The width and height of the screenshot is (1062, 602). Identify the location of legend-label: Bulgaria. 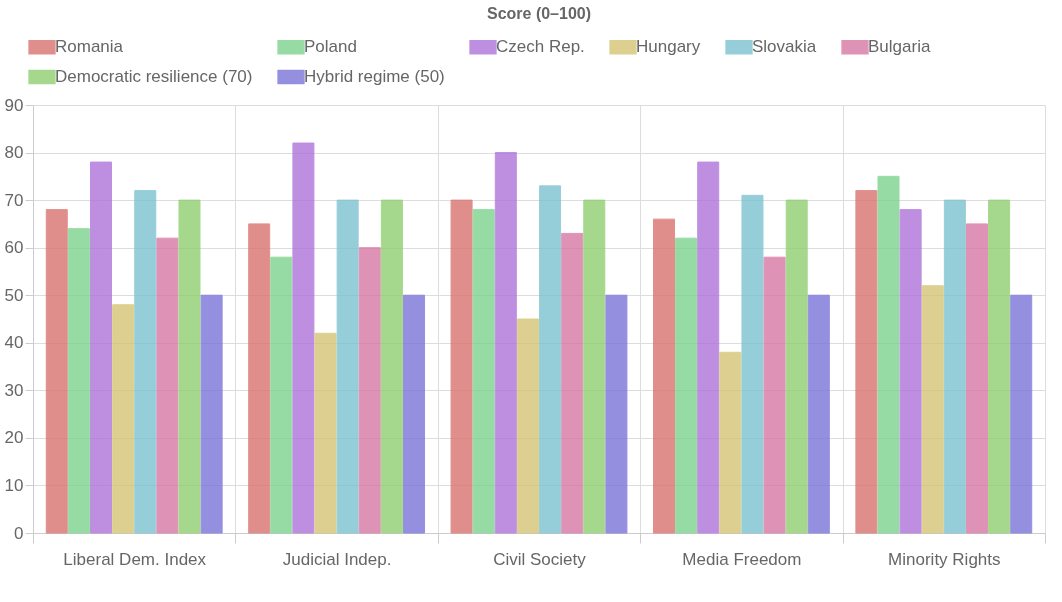
(899, 47).